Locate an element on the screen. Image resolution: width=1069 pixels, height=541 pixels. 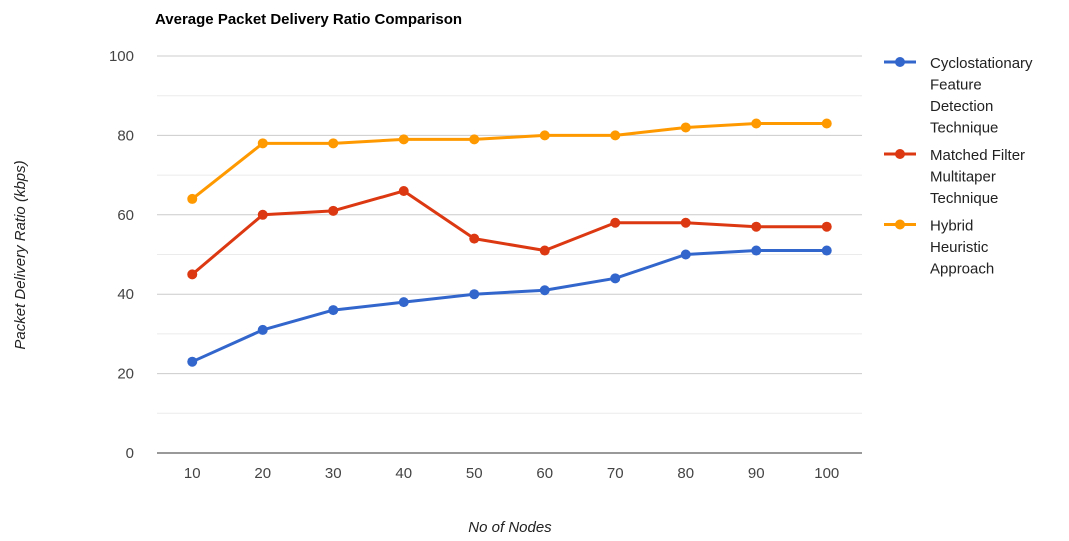
x-tick-label: 30 is located at coordinates (333, 473).